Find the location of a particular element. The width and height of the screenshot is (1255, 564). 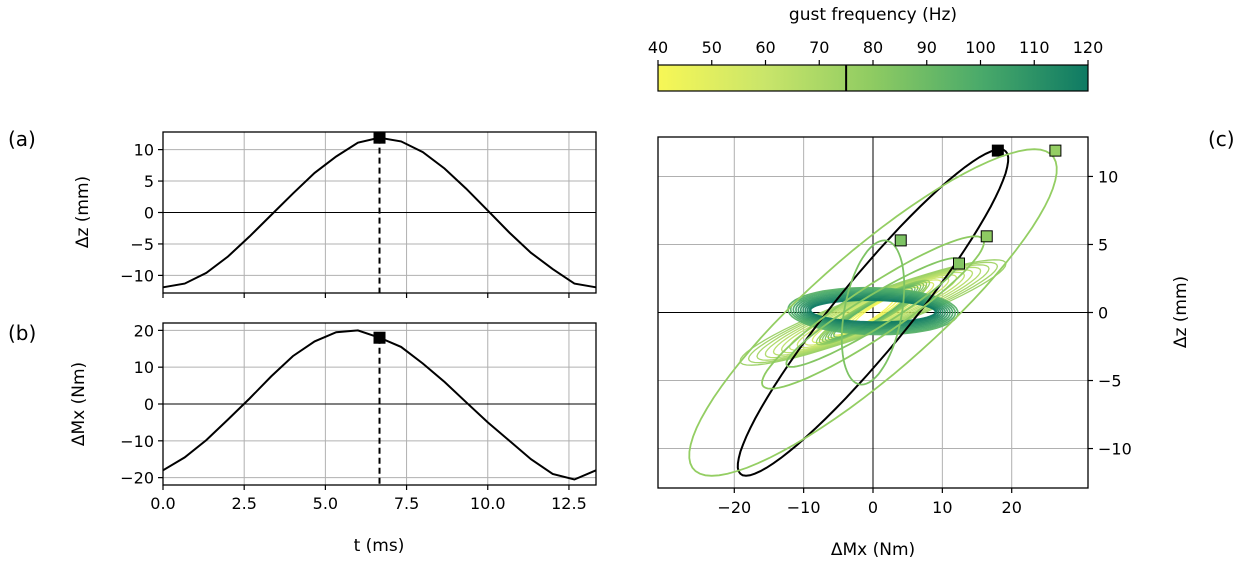

hysteresis-loop is located at coordinates (873, 312).